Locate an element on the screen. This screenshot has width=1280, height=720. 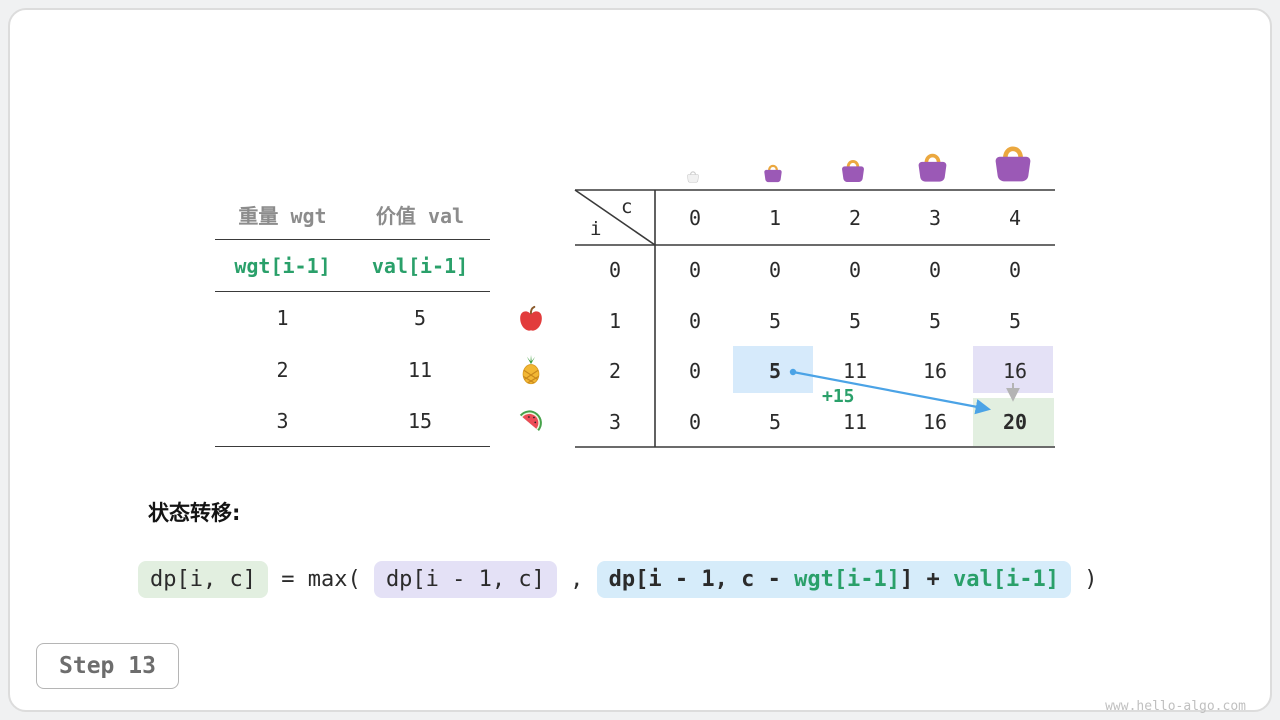
dp-cell-r0c4: 0 is located at coordinates (1015, 270).